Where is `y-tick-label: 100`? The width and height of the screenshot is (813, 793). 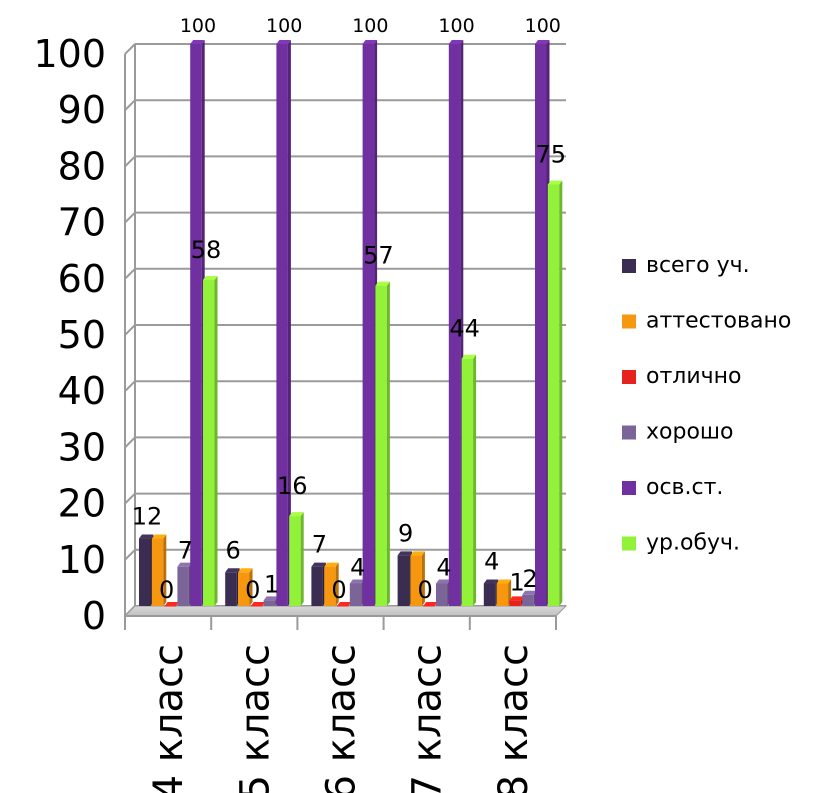
y-tick-label: 100 is located at coordinates (69, 54).